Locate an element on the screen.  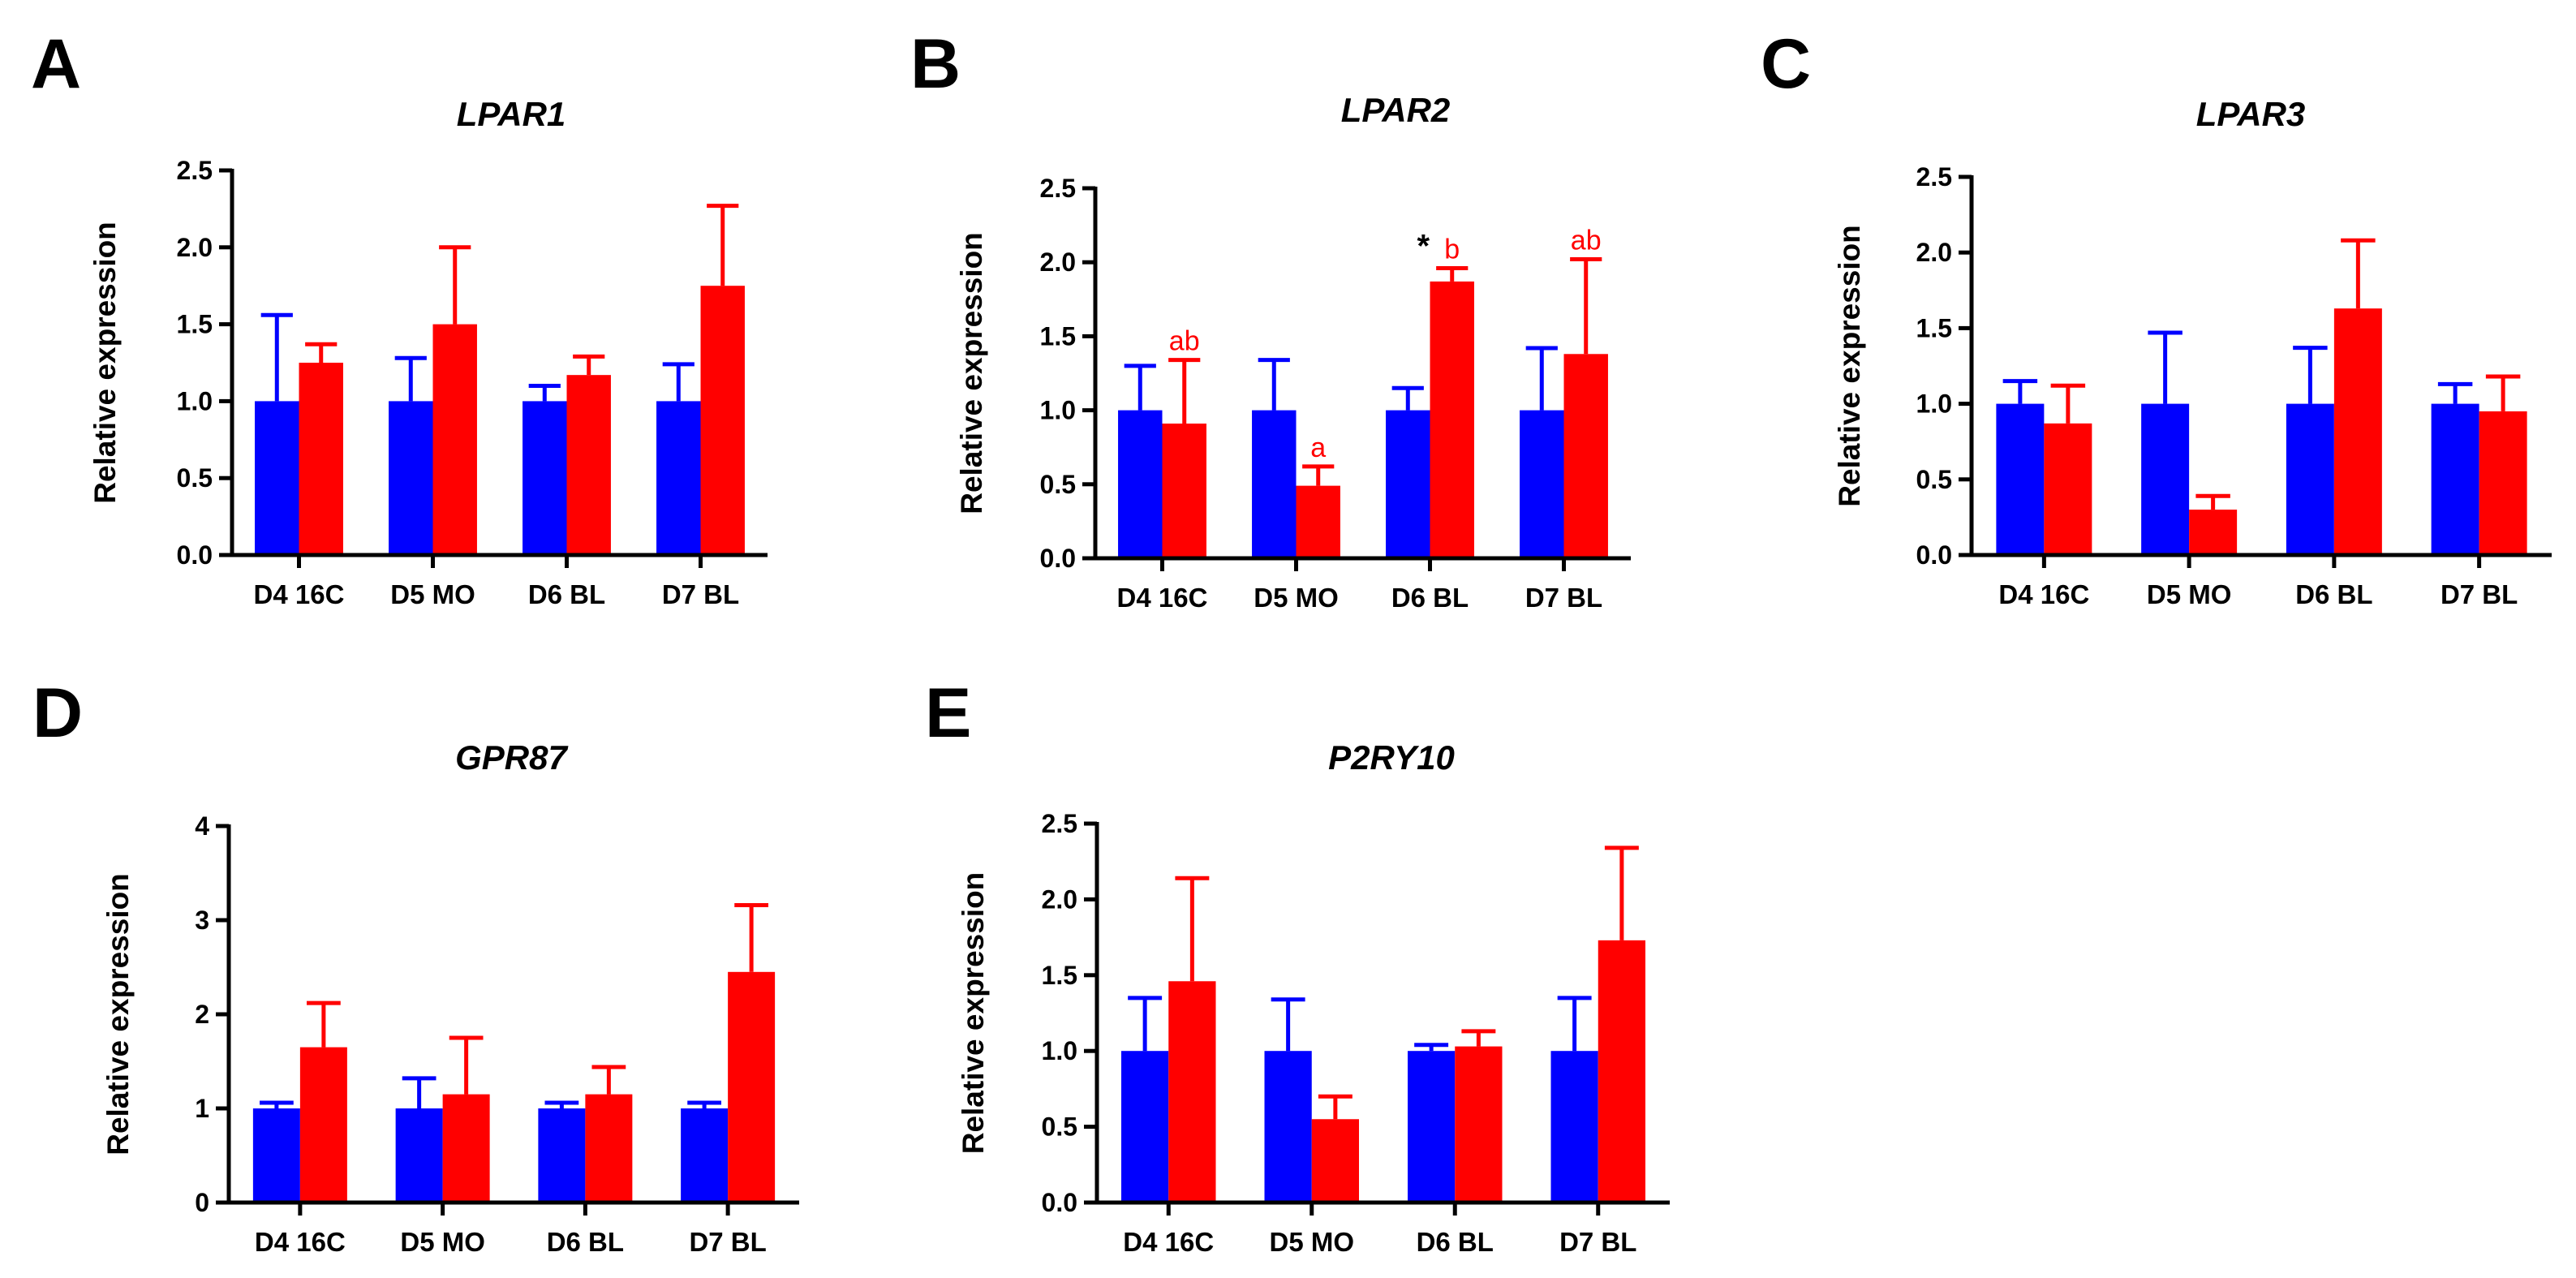
y-tick-label: 0 is located at coordinates (202, 1202).